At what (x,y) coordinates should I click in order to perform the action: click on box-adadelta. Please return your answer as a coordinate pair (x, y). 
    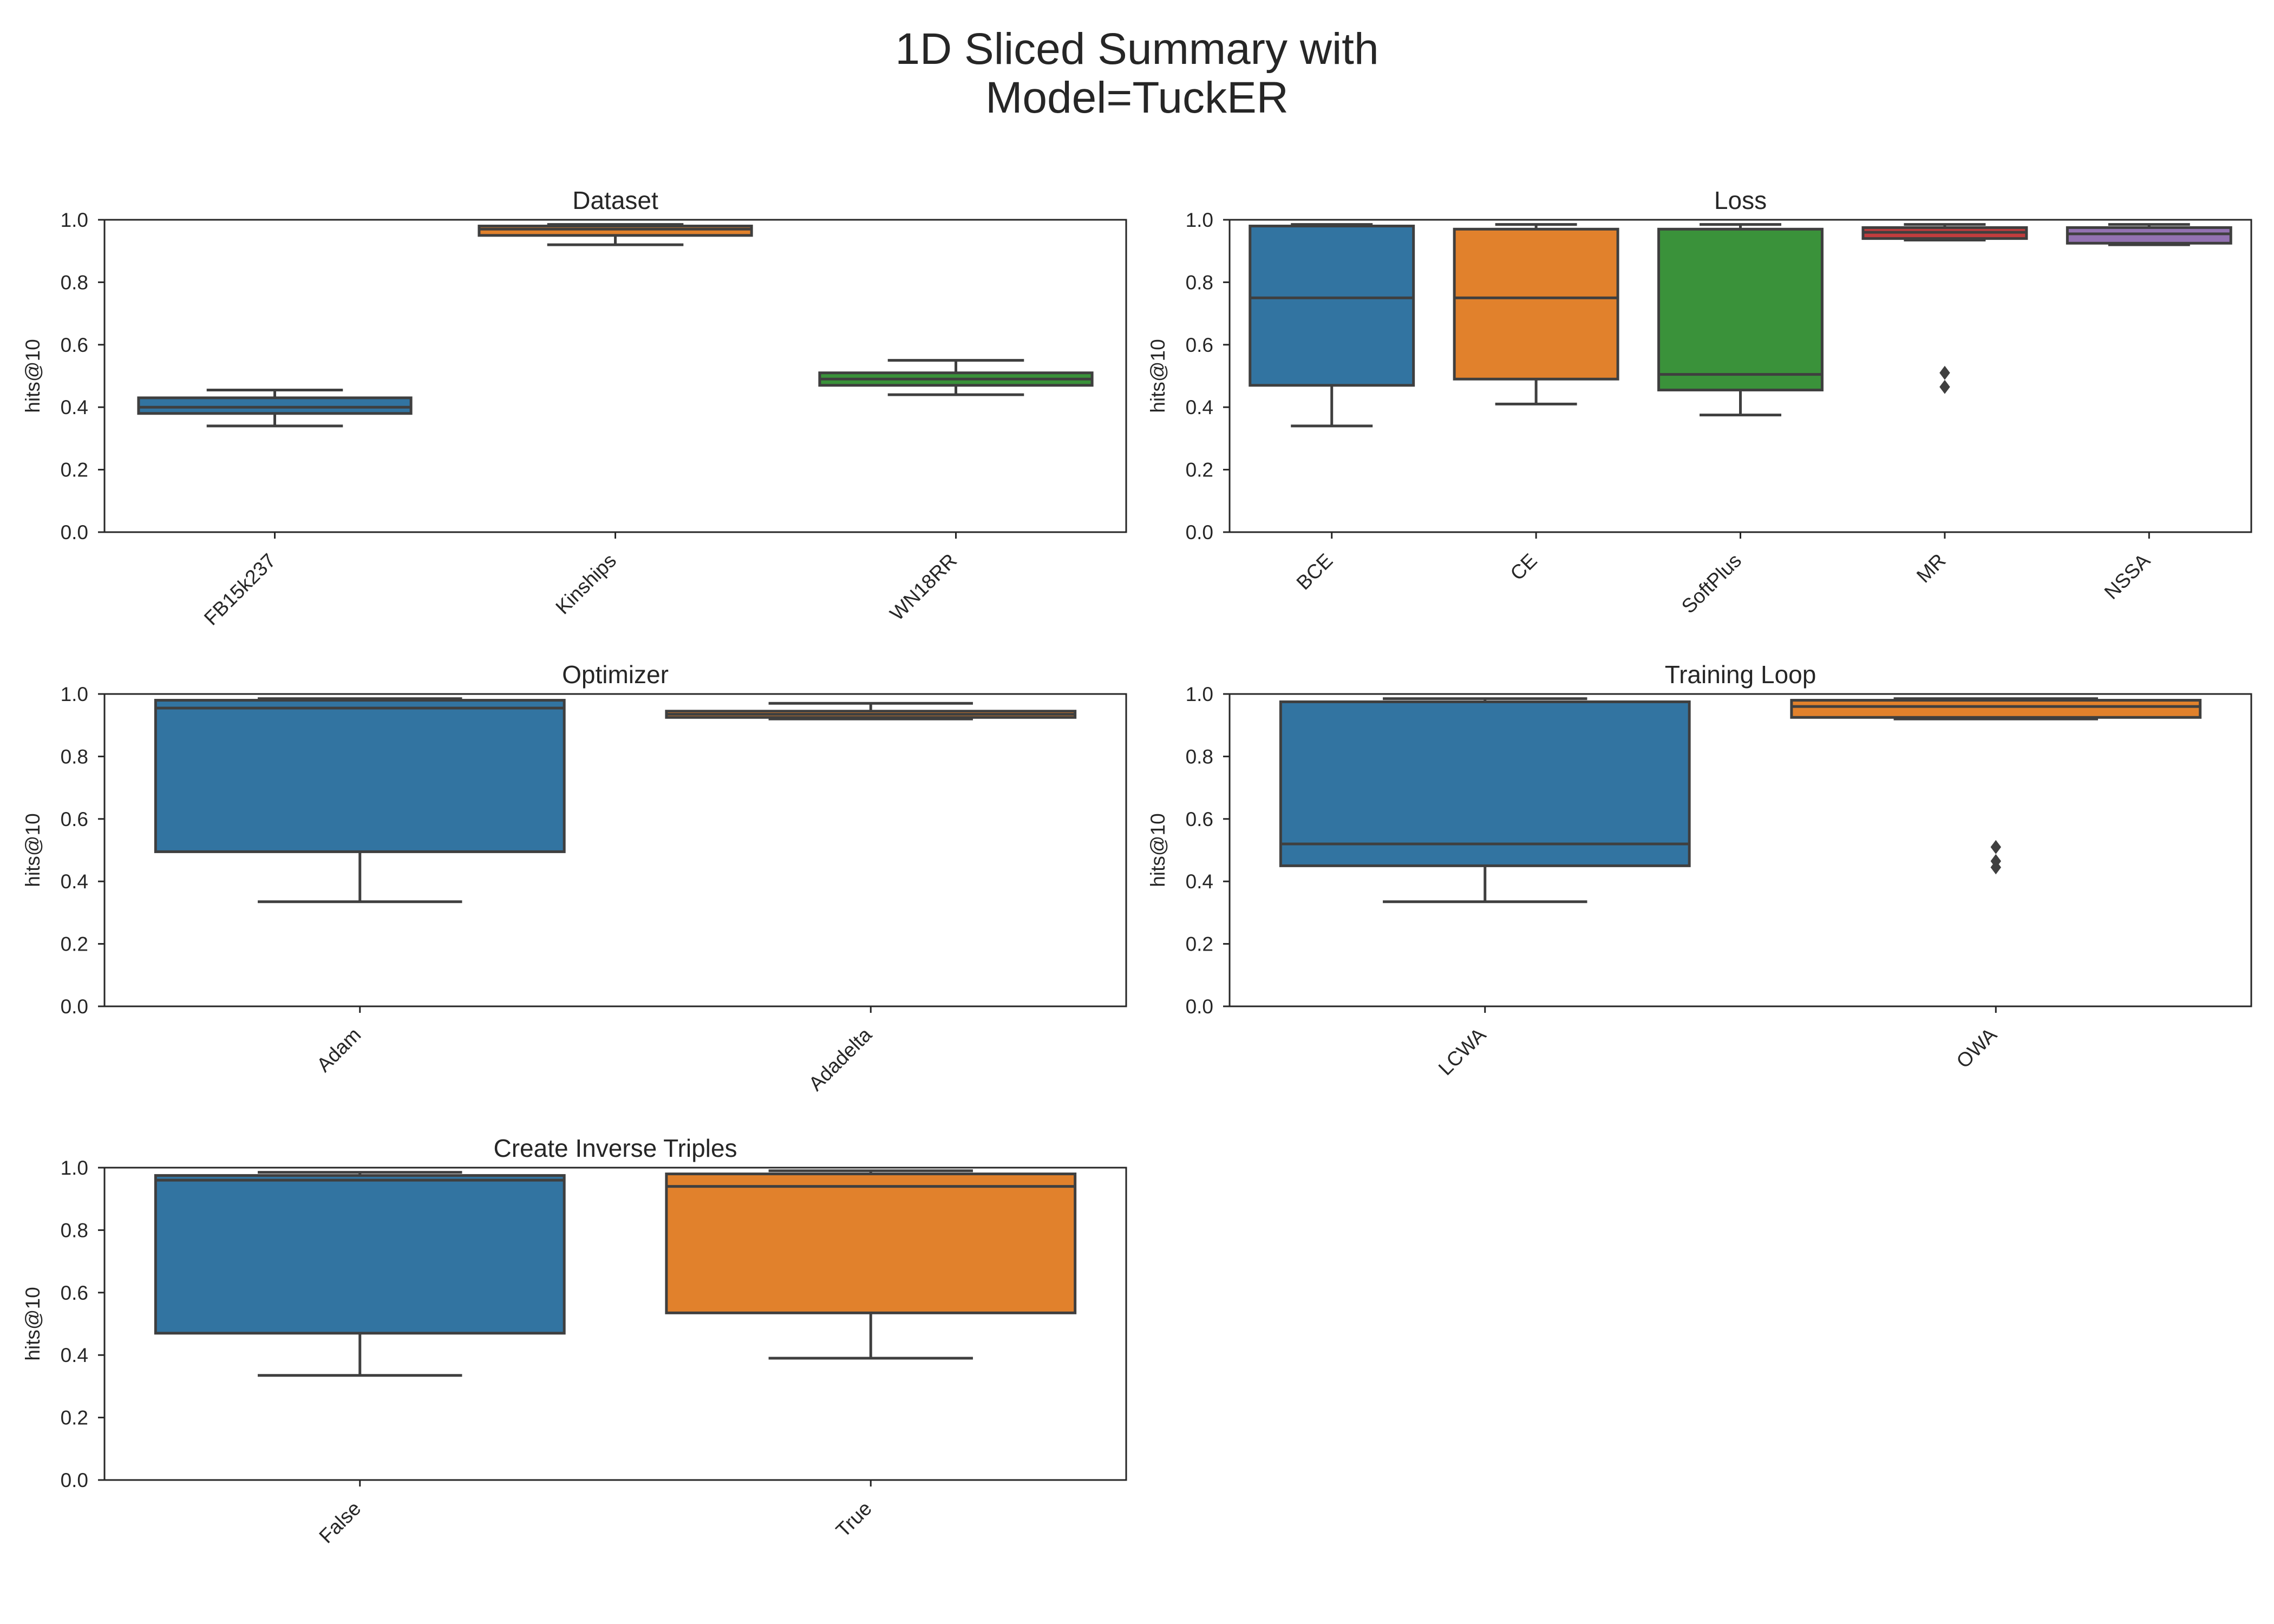
    Looking at the image, I should click on (871, 712).